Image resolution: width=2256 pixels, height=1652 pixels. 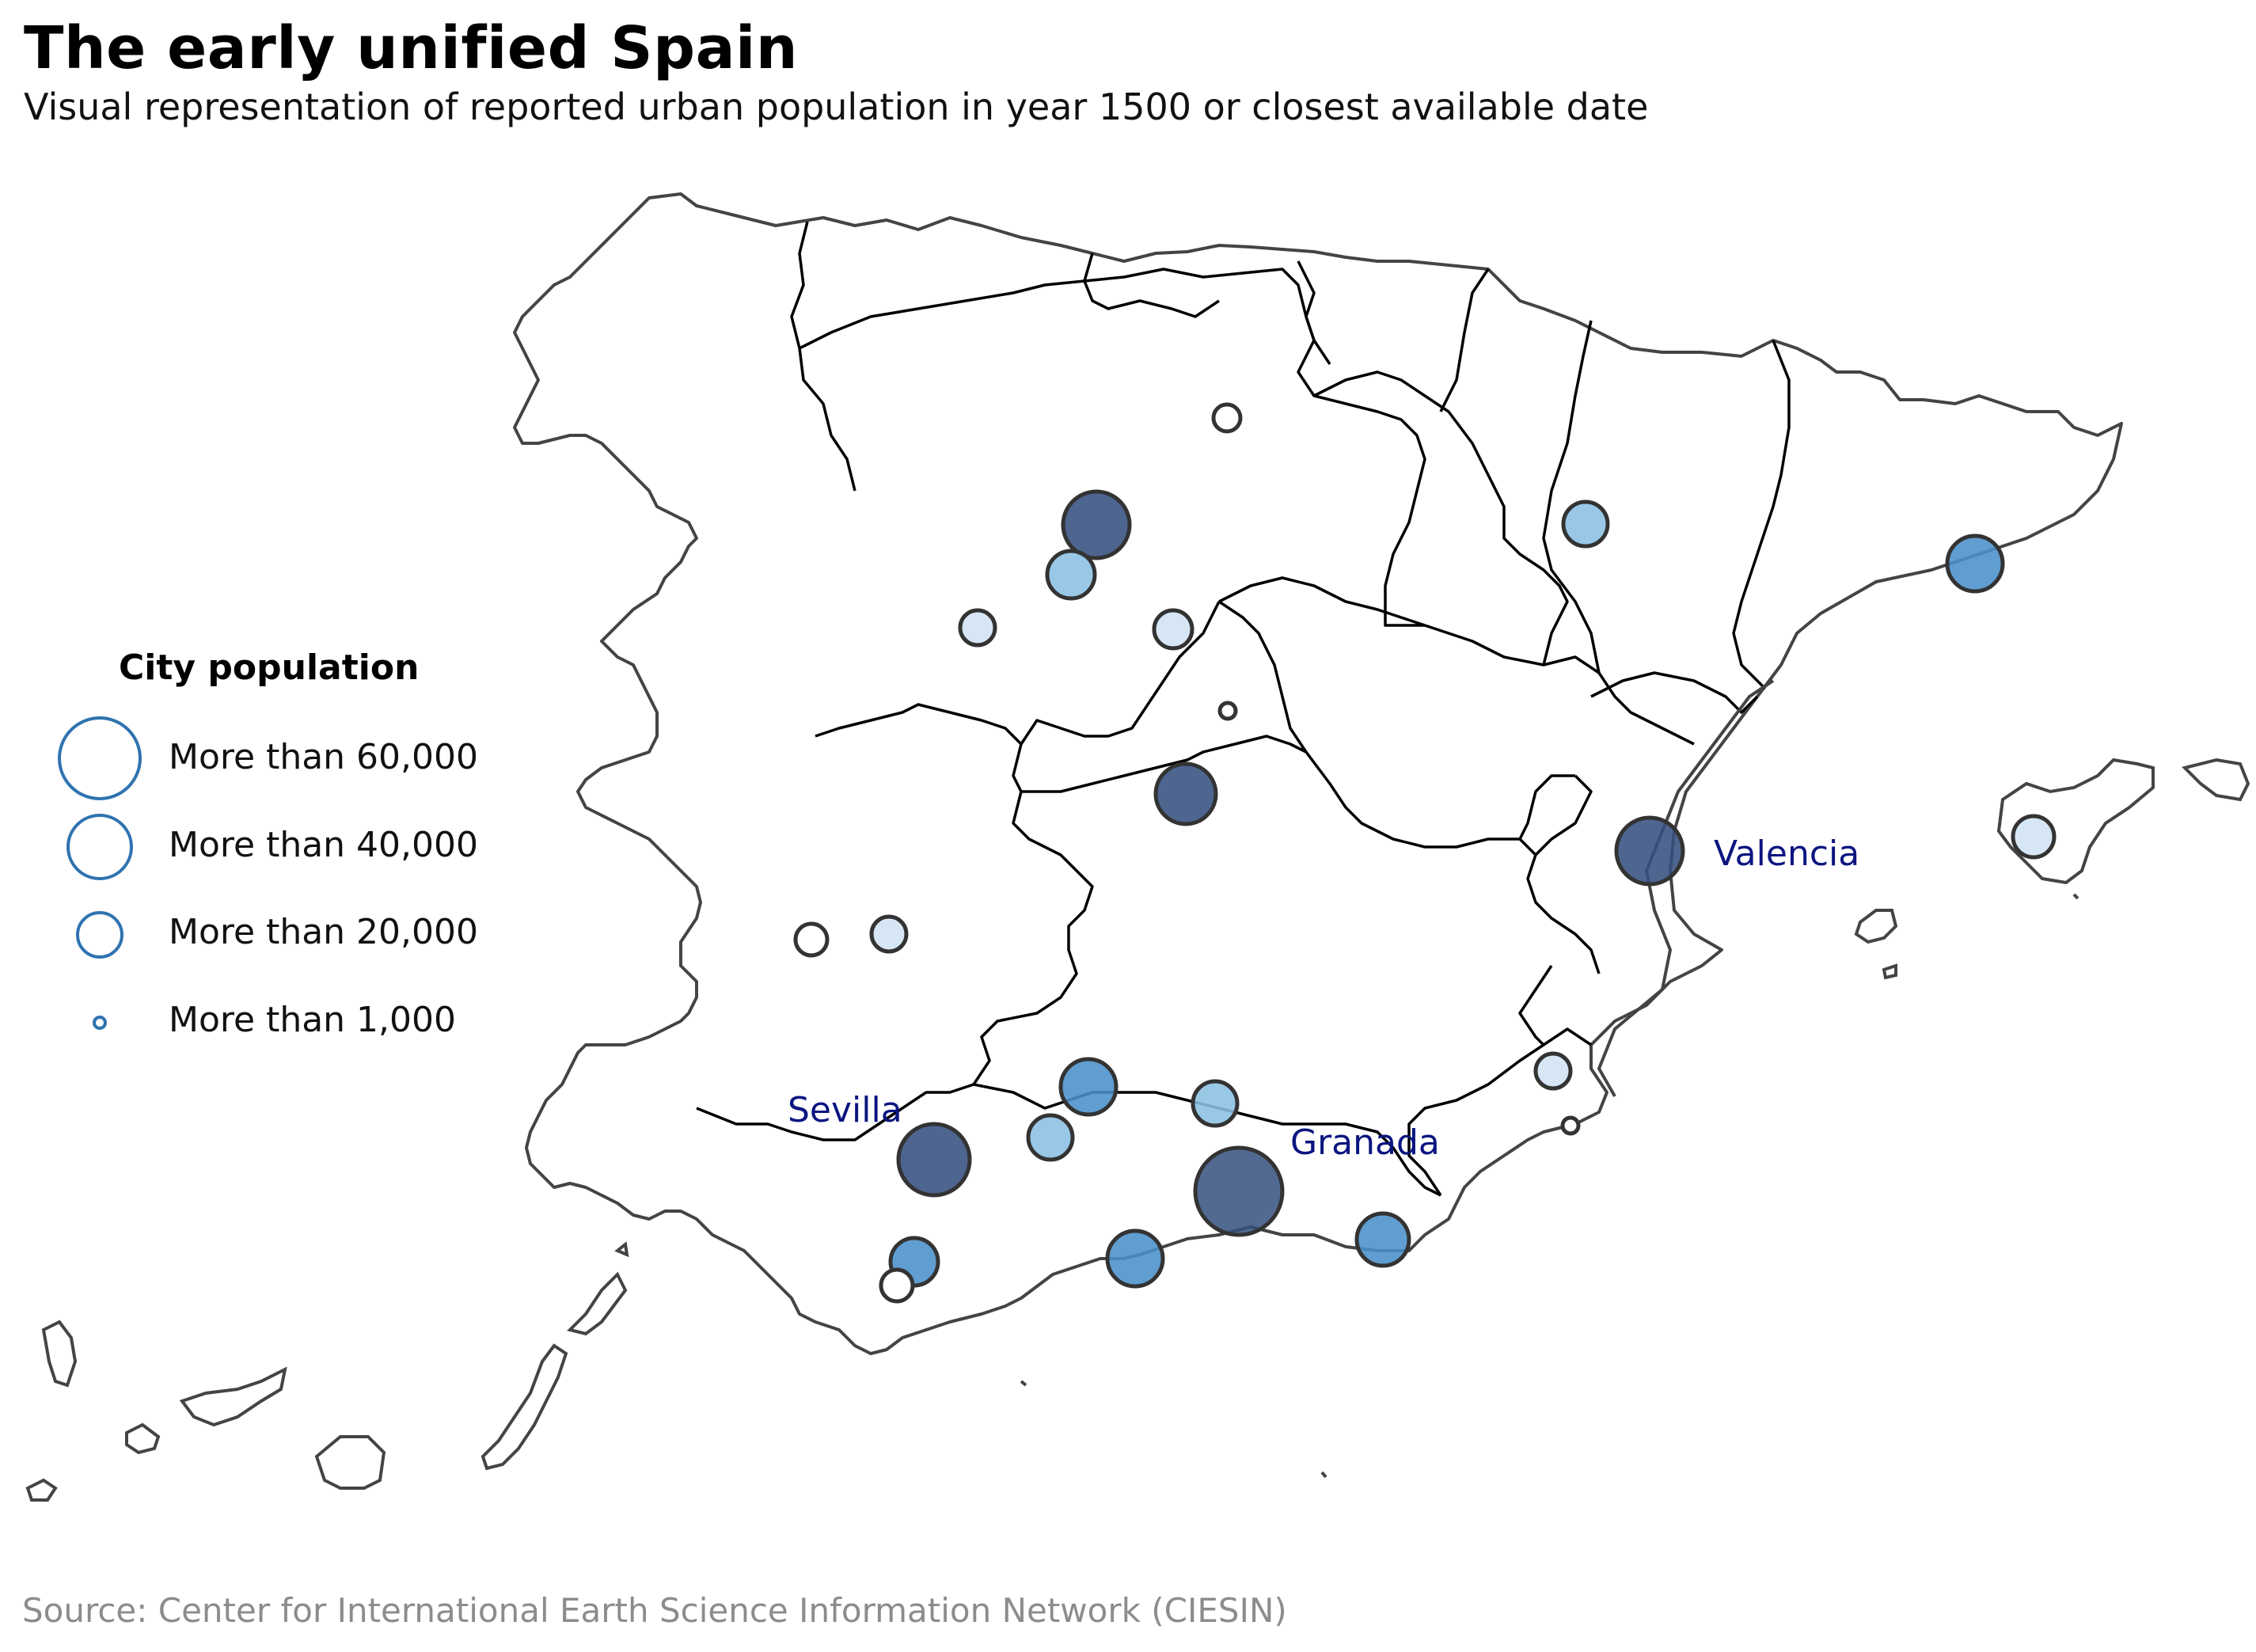 What do you see at coordinates (1686, 888) in the screenshot?
I see `east-coast-line` at bounding box center [1686, 888].